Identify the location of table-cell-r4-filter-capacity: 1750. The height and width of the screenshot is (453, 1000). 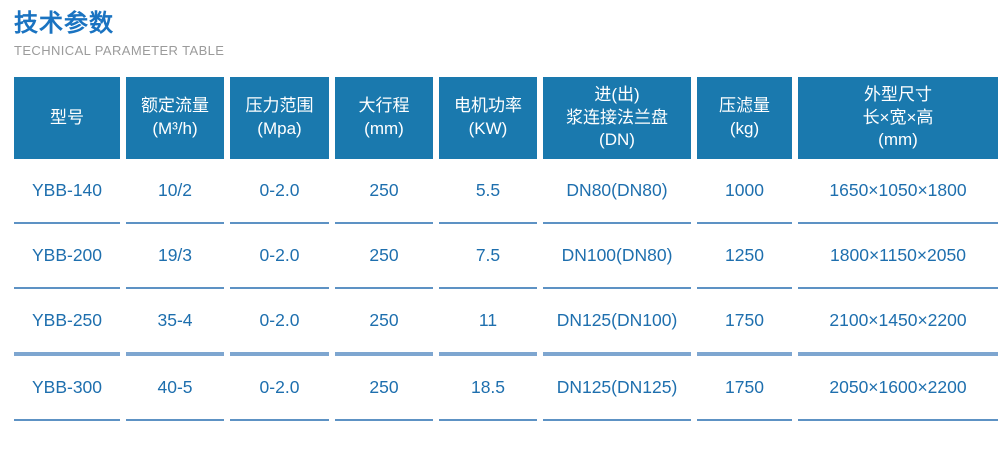
(744, 388).